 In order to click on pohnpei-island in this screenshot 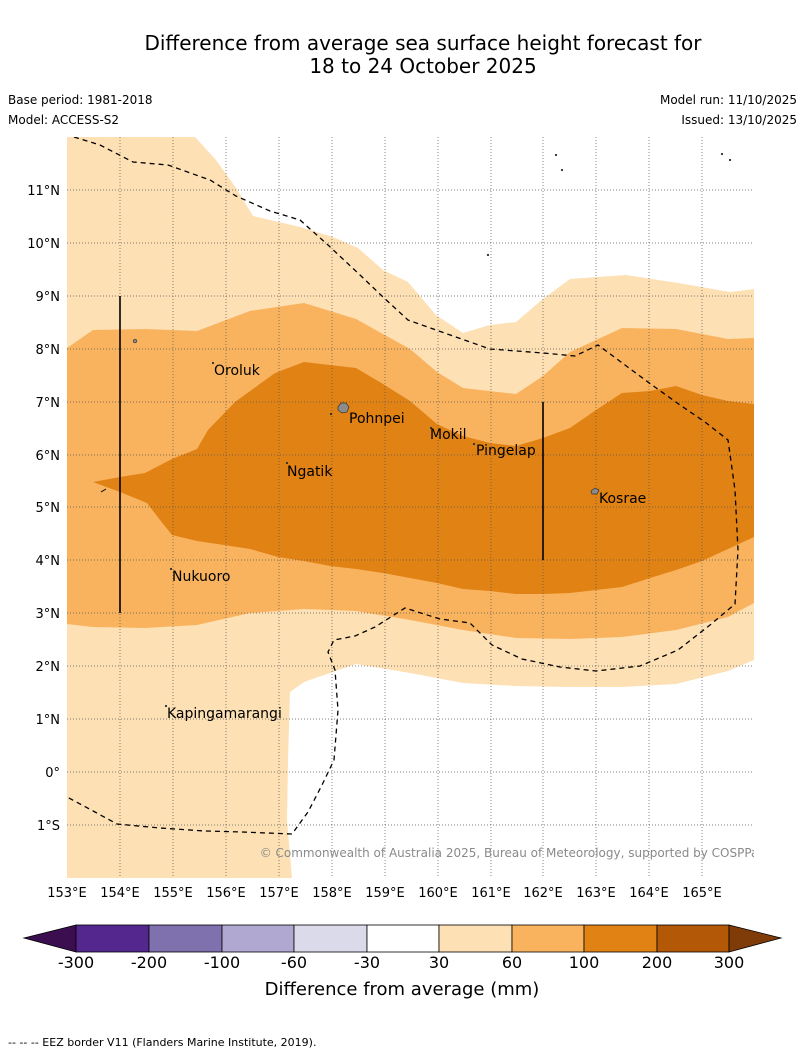, I will do `click(343, 408)`.